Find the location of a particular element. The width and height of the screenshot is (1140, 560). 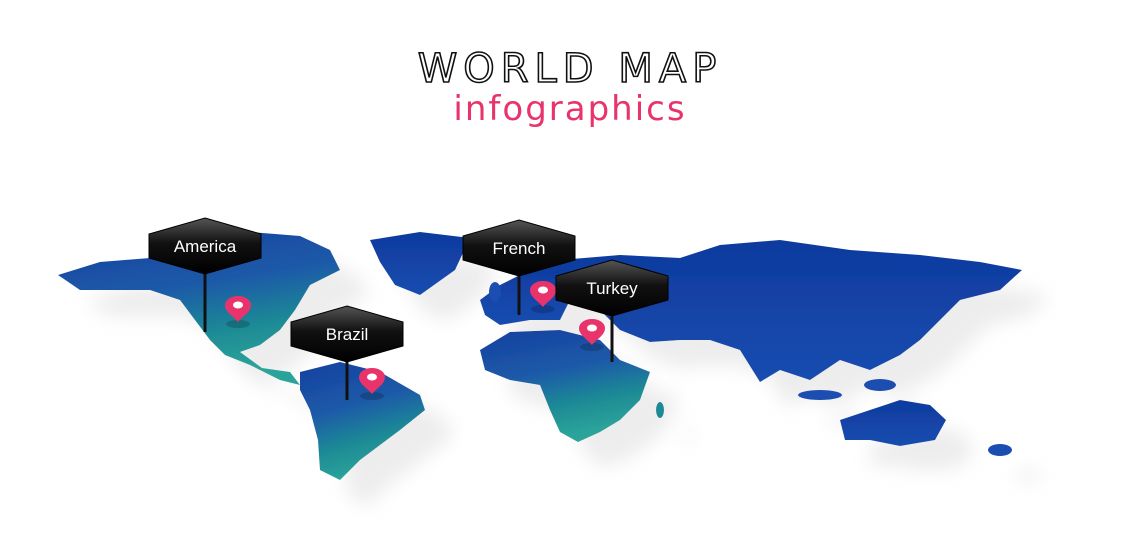

asia is located at coordinates (791, 311).